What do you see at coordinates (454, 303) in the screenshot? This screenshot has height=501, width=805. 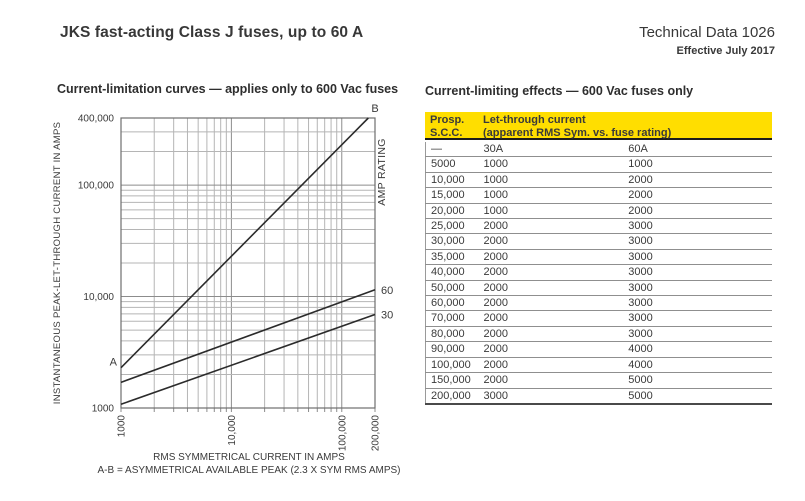 I see `table-cell: 60,000` at bounding box center [454, 303].